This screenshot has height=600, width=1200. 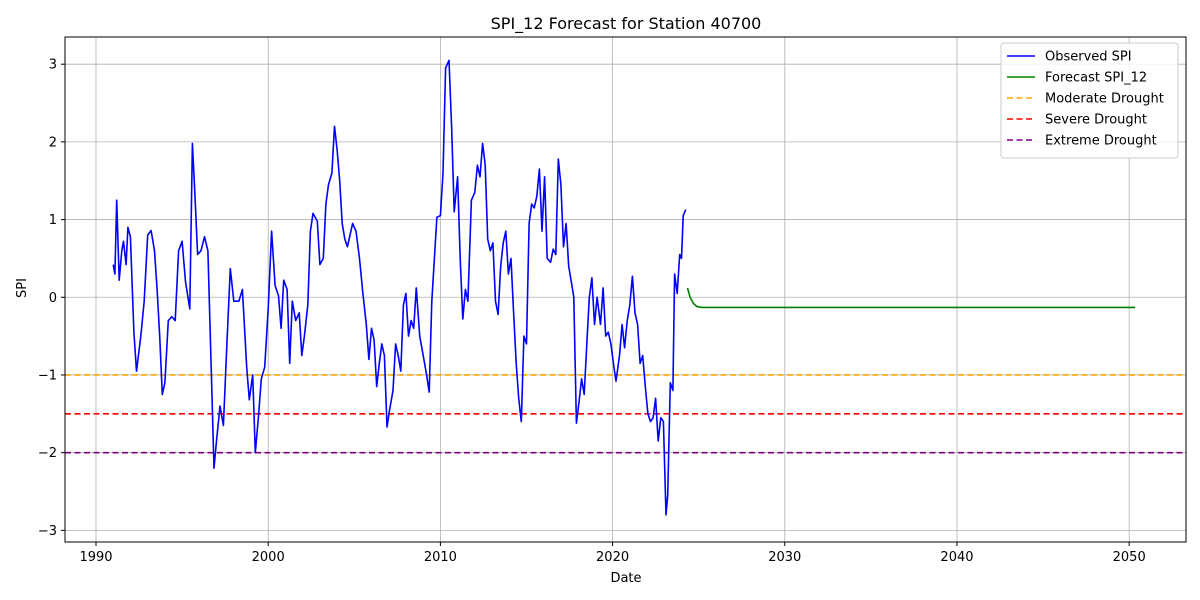 What do you see at coordinates (625, 414) in the screenshot?
I see `drought-thresholds` at bounding box center [625, 414].